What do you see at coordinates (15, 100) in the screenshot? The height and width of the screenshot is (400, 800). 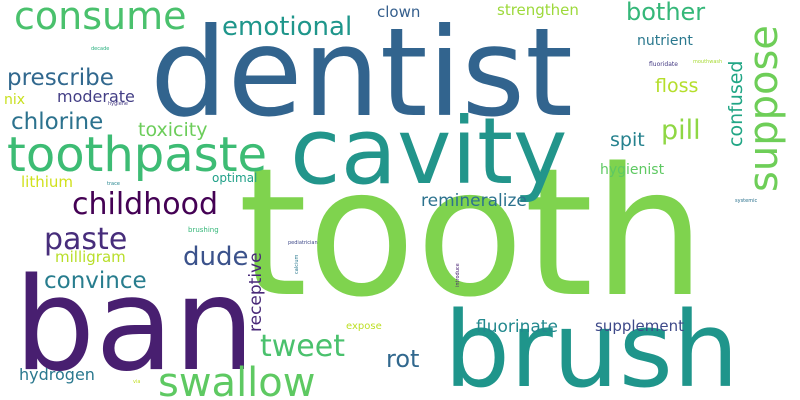 I see `word: nix` at bounding box center [15, 100].